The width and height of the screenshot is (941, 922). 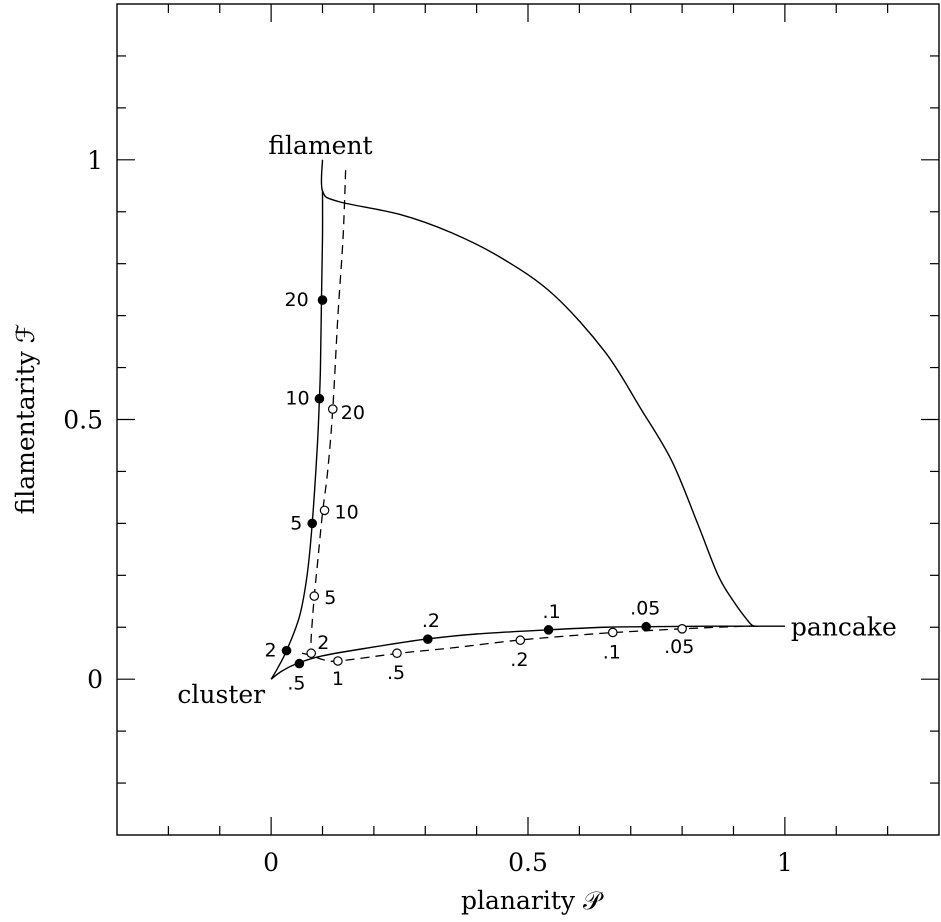 I want to click on y-tick-label: 1, so click(x=95, y=160).